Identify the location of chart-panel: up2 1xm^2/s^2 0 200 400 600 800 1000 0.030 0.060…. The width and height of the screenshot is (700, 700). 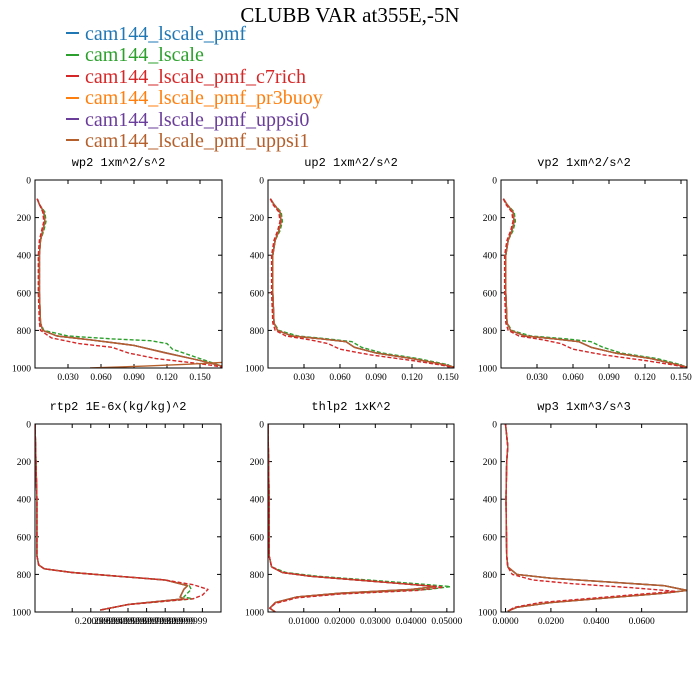
(352, 269).